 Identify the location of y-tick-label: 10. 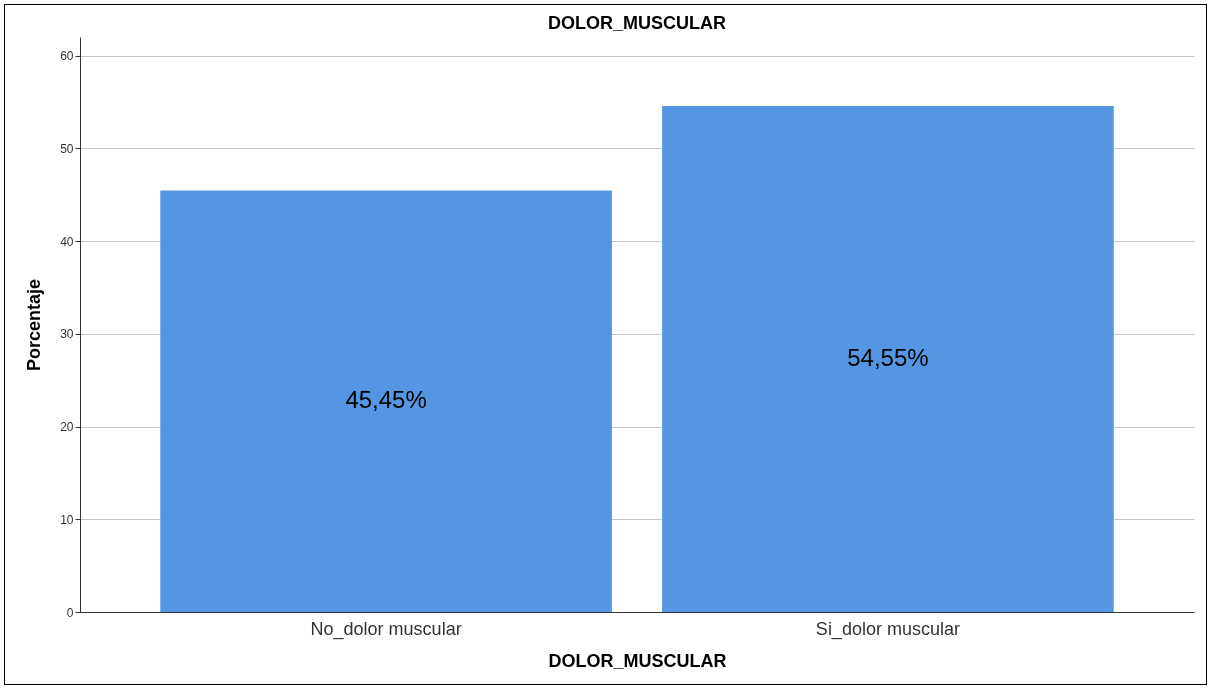
(67, 519).